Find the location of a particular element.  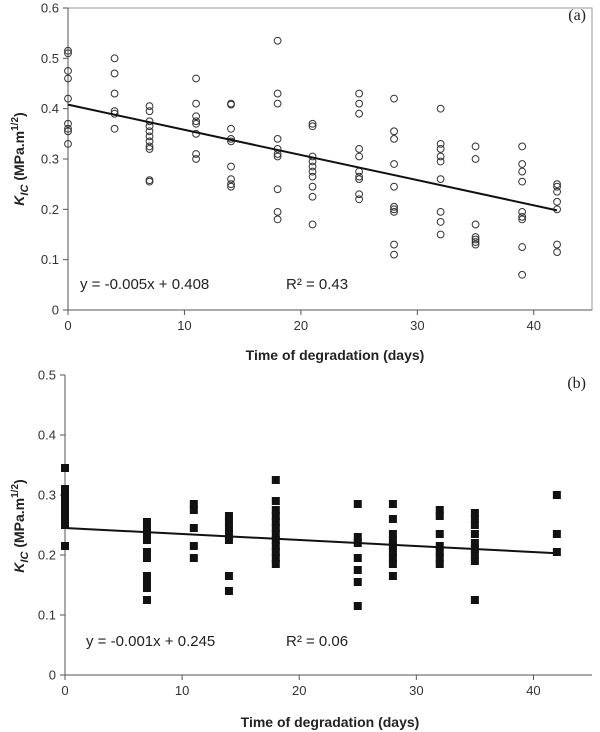

y-tick-label: 0.3 is located at coordinates (47, 495).